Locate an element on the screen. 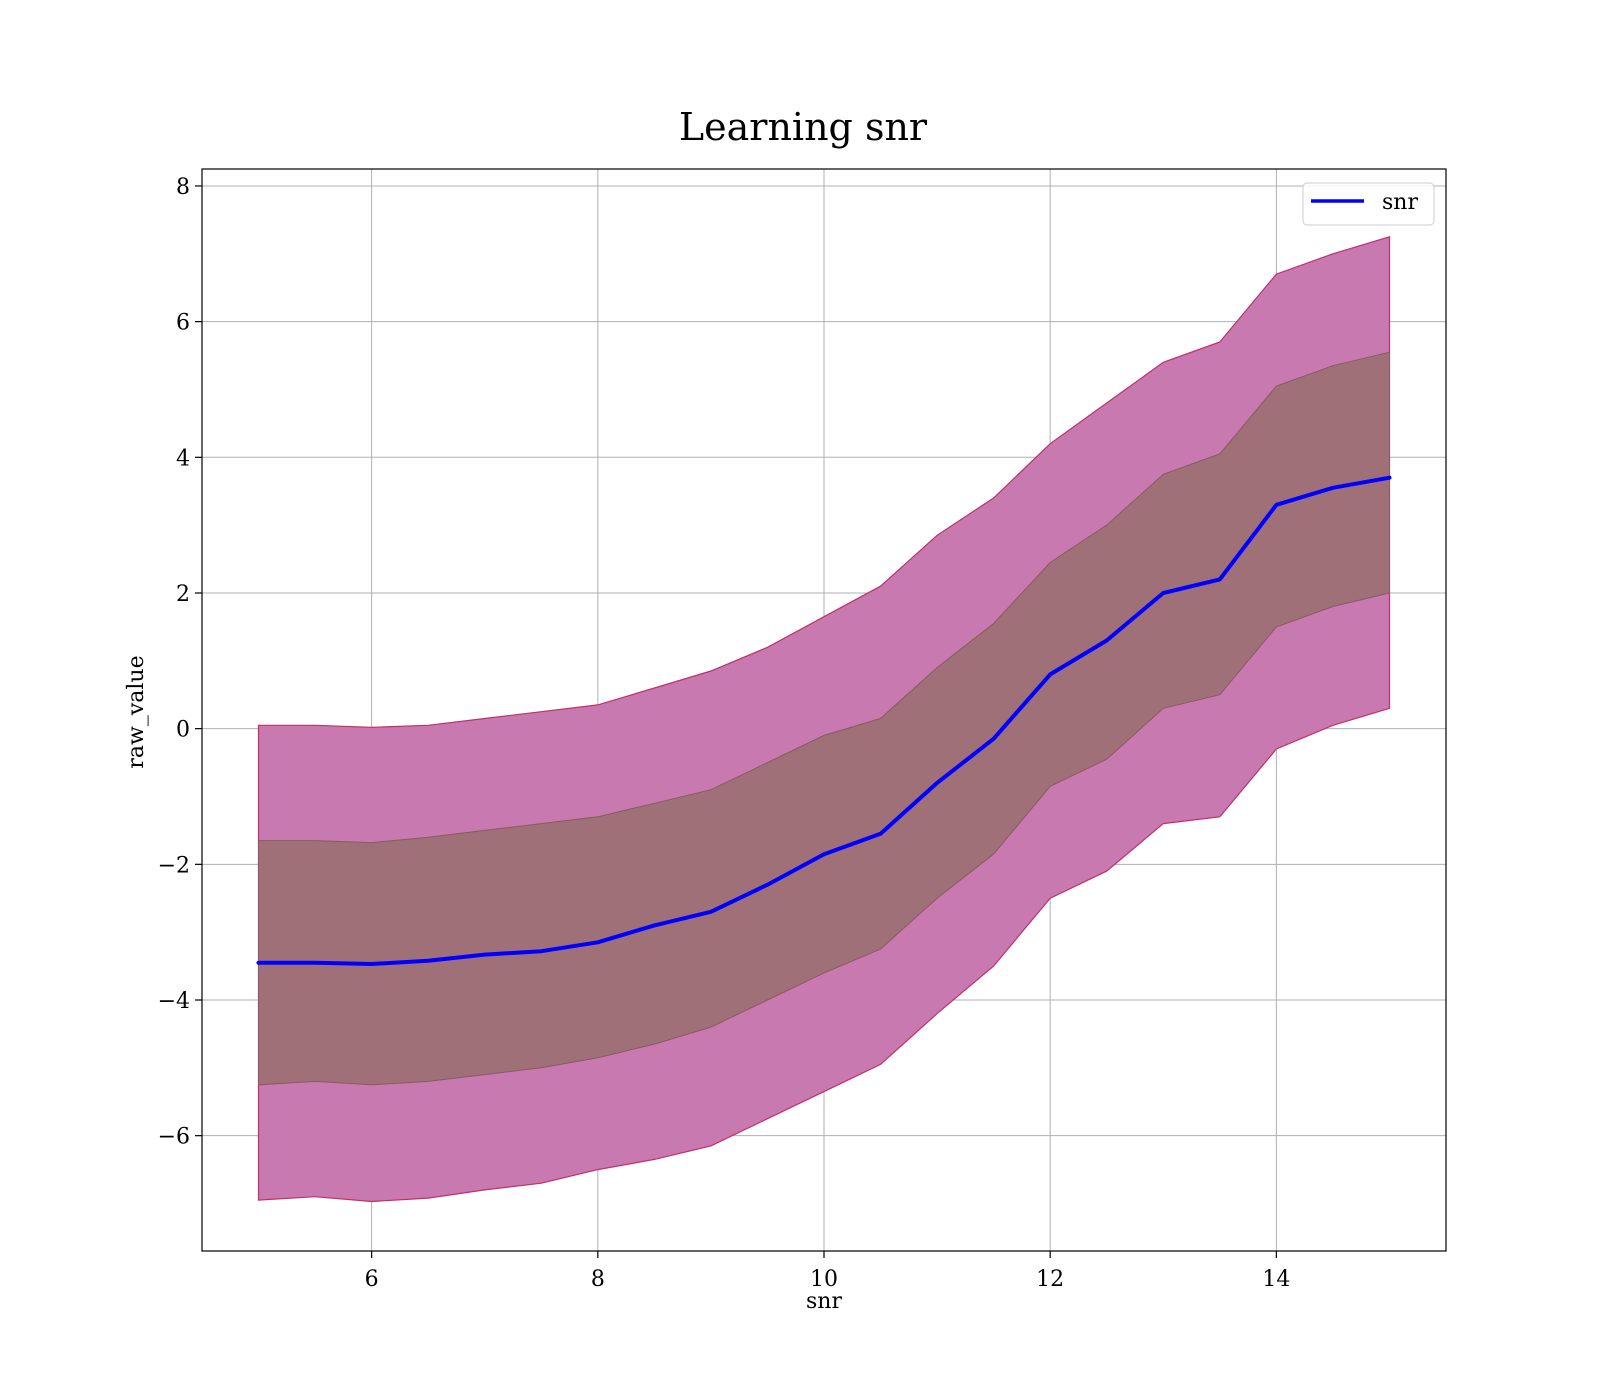 The height and width of the screenshot is (1400, 1600). y-tick-label: −6 is located at coordinates (174, 1137).